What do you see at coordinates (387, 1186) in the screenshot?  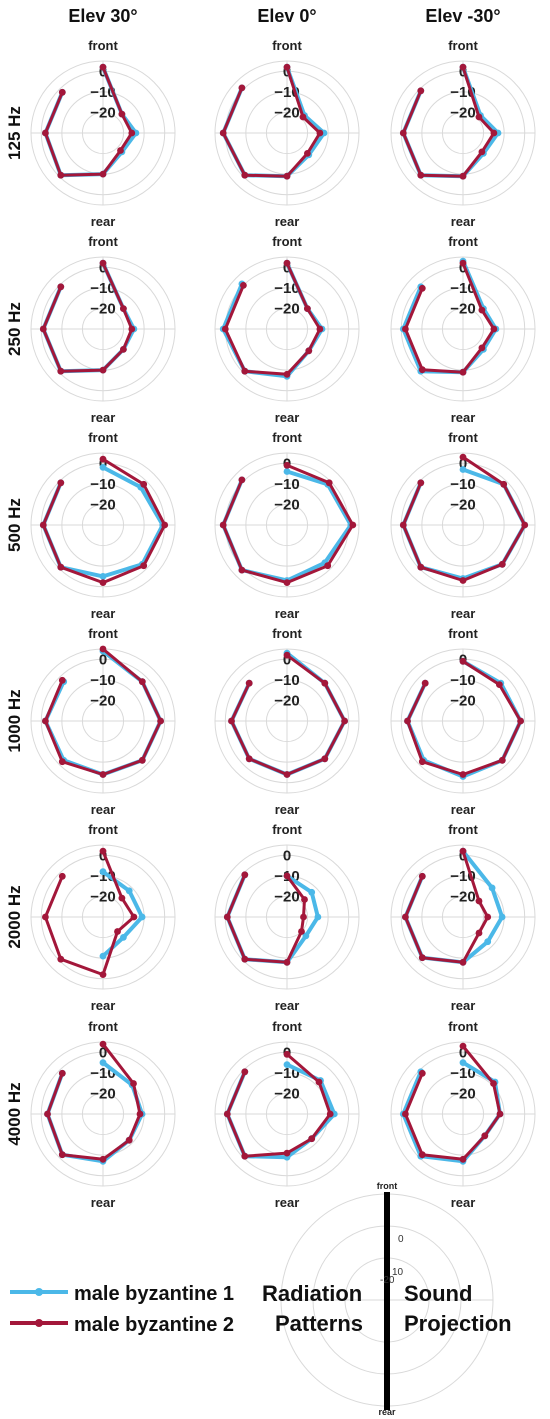 I see `reference-label-front: front` at bounding box center [387, 1186].